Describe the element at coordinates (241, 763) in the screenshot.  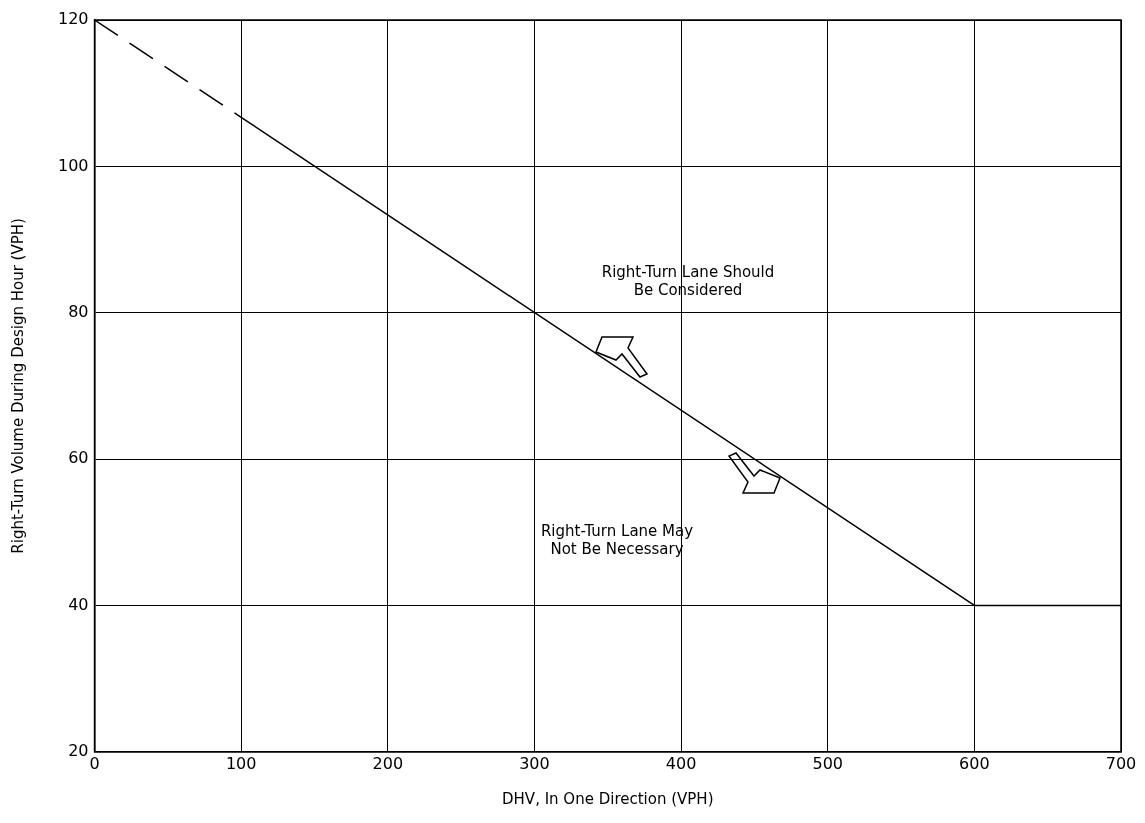
I see `x-tick-label: 100` at that location.